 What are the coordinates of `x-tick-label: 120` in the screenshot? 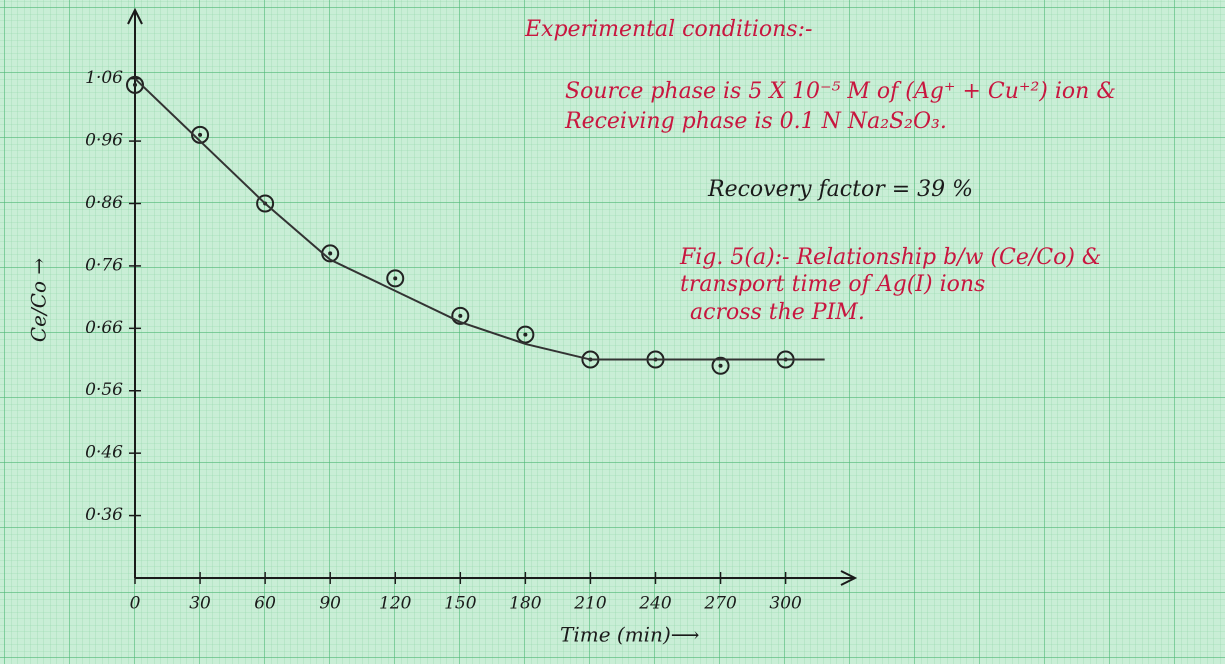 It's located at (395, 604).